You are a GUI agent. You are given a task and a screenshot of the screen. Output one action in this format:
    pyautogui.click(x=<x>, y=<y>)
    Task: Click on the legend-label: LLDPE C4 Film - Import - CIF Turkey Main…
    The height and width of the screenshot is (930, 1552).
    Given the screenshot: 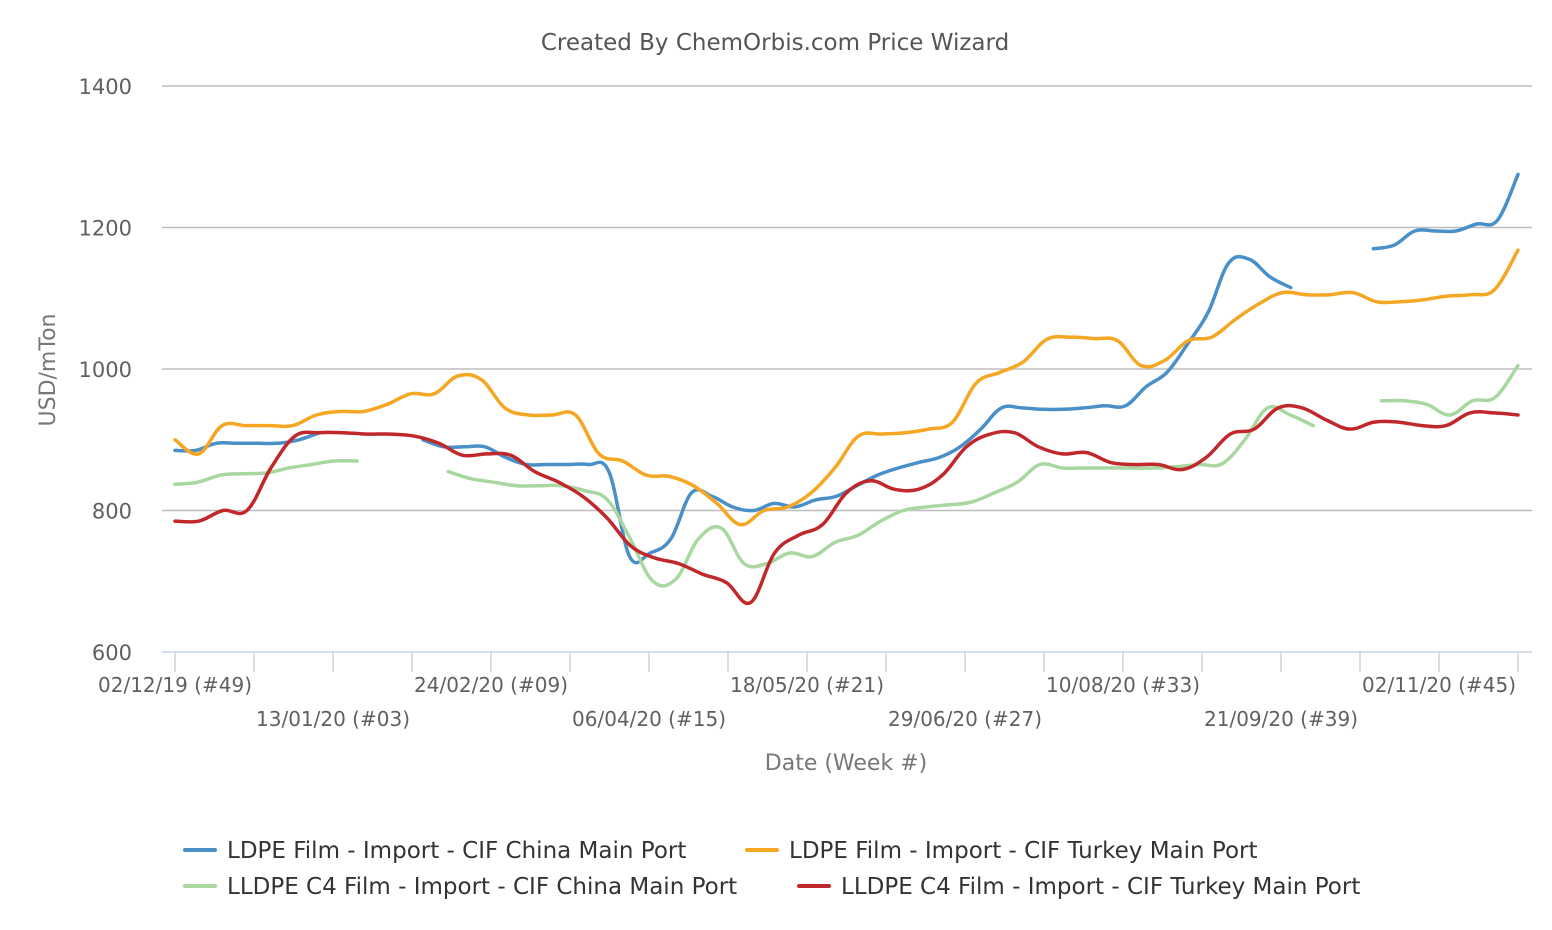 What is the action you would take?
    pyautogui.click(x=1100, y=887)
    